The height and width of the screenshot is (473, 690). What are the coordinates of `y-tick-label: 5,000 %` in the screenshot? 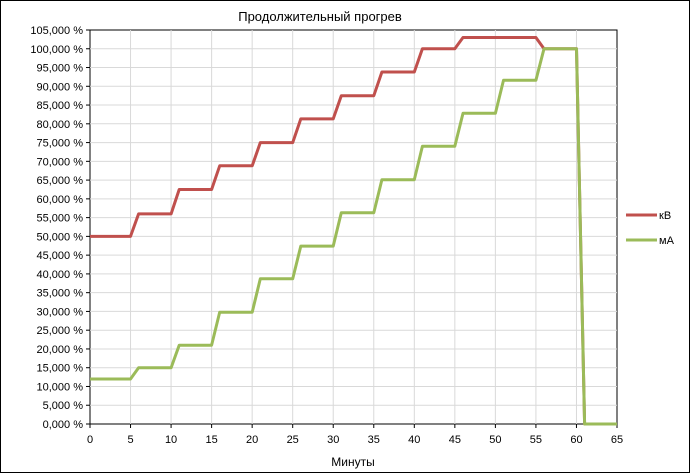 It's located at (63, 406).